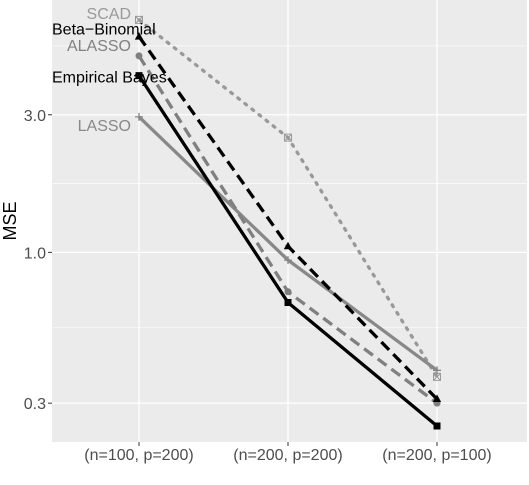  I want to click on y-tick-label: 1.0, so click(35, 253).